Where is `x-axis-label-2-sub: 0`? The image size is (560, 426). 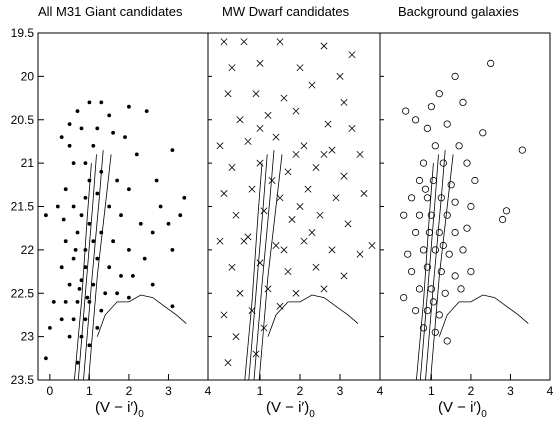 x-axis-label-2-sub: 0 is located at coordinates (312, 414).